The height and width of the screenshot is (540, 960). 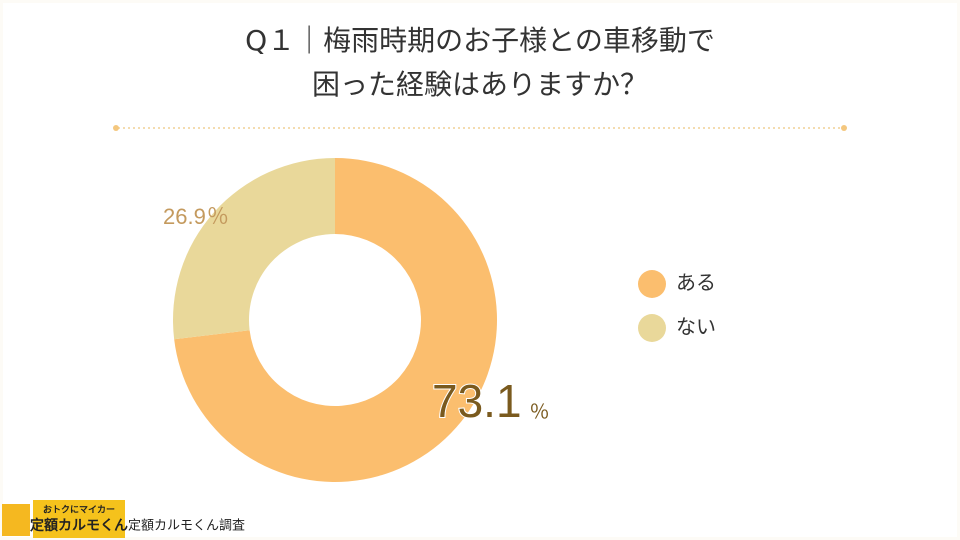 I want to click on value-label: 26.9, so click(x=184, y=216).